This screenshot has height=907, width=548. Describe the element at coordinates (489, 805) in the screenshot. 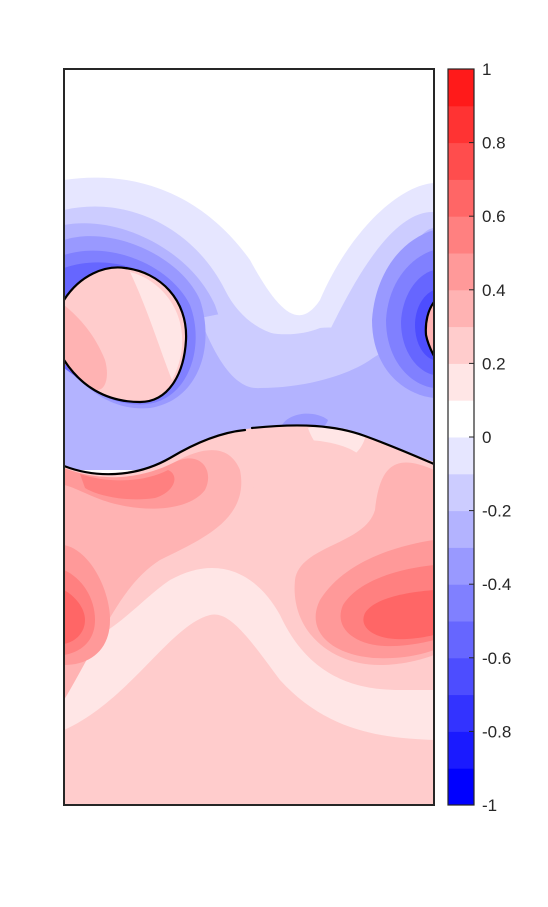

I see `colorbar-tick-label: -1` at that location.